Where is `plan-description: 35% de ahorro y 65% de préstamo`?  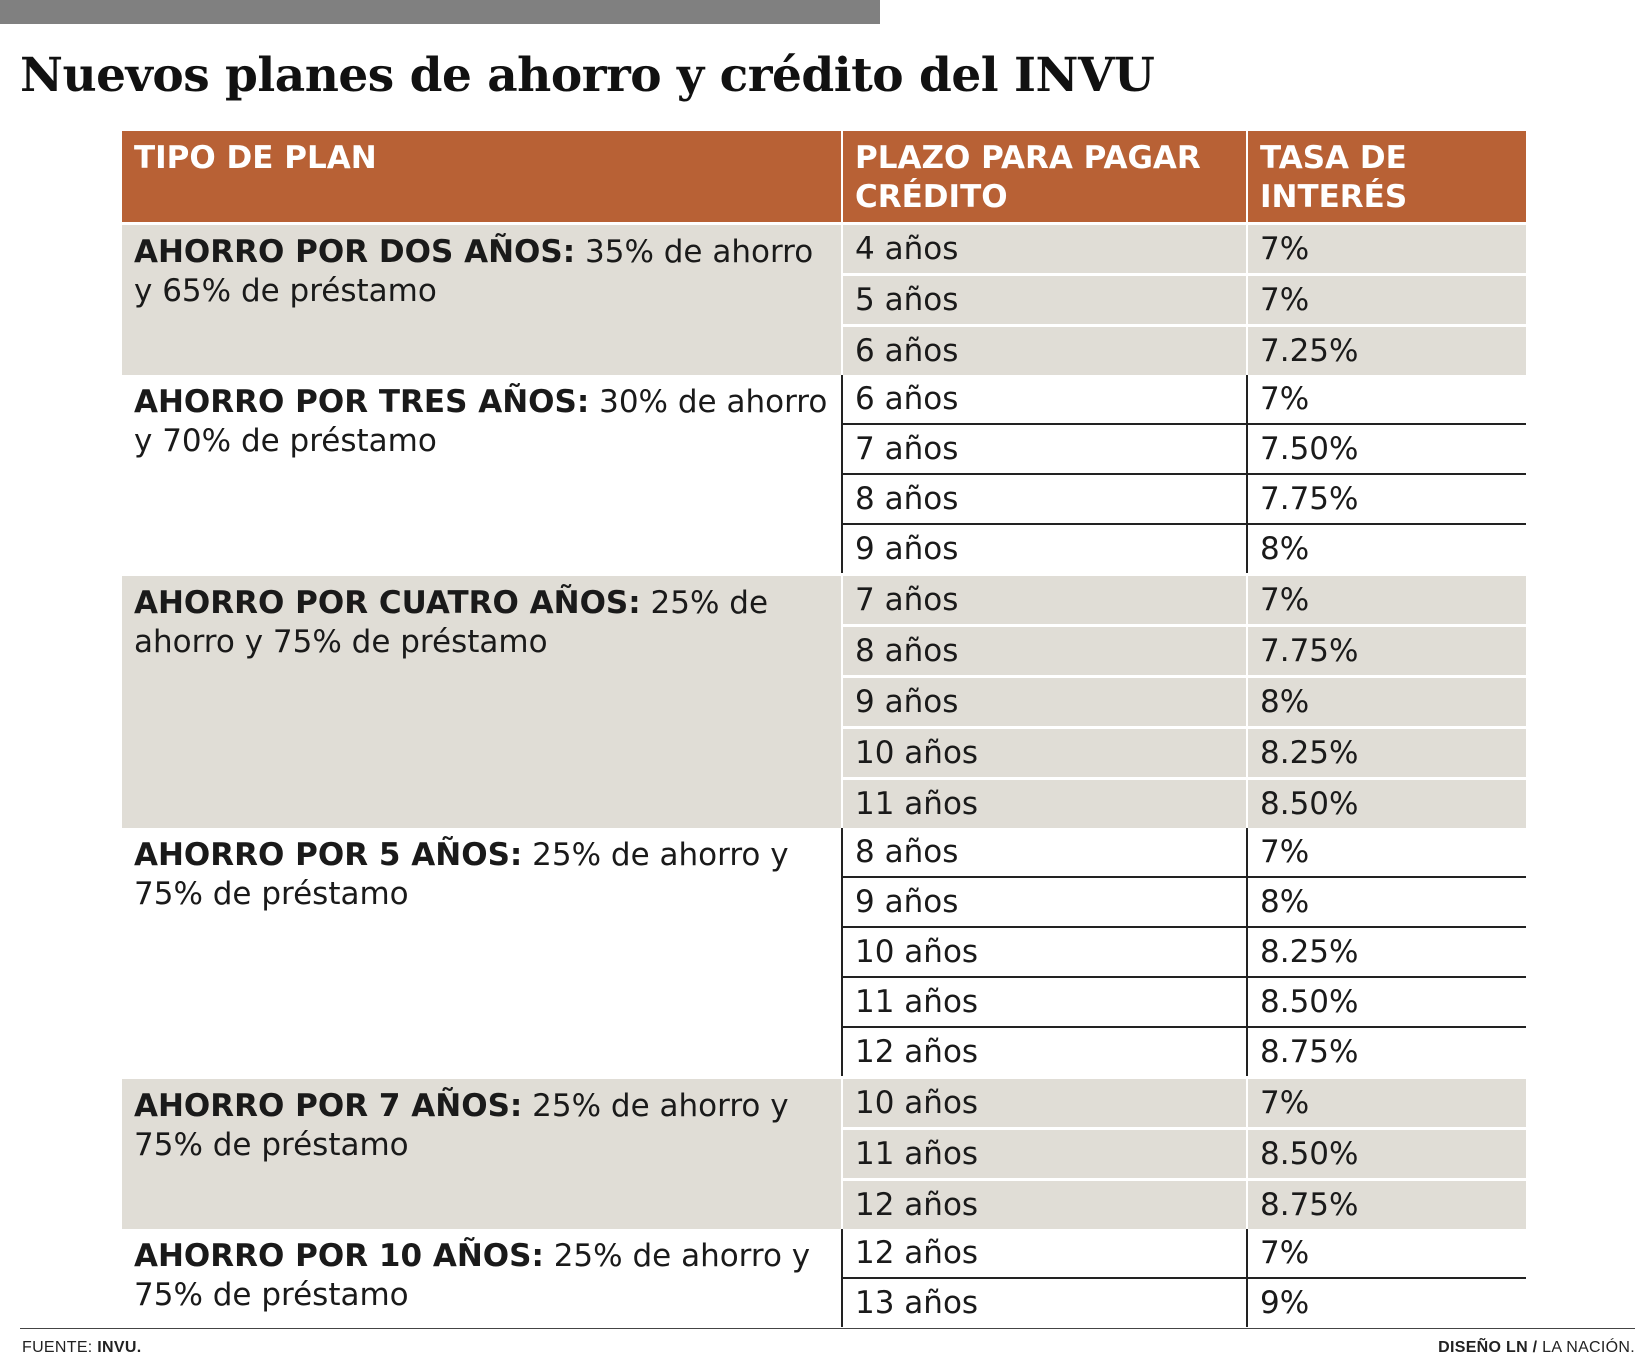
plan-description: 35% de ahorro y 65% de préstamo is located at coordinates (474, 271).